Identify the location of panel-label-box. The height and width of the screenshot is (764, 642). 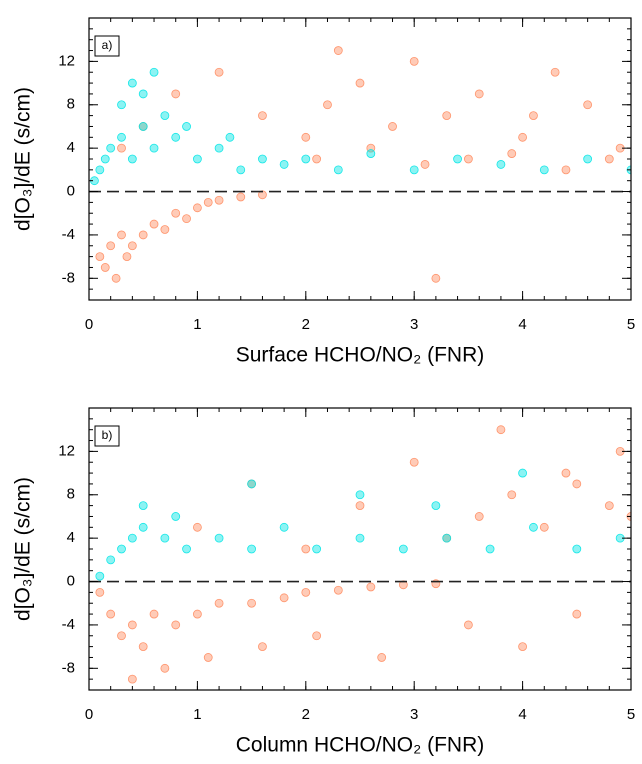
(107, 46).